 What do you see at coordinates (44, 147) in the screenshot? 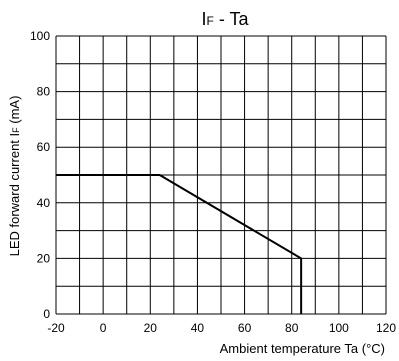
I see `y-tick-label: 60` at bounding box center [44, 147].